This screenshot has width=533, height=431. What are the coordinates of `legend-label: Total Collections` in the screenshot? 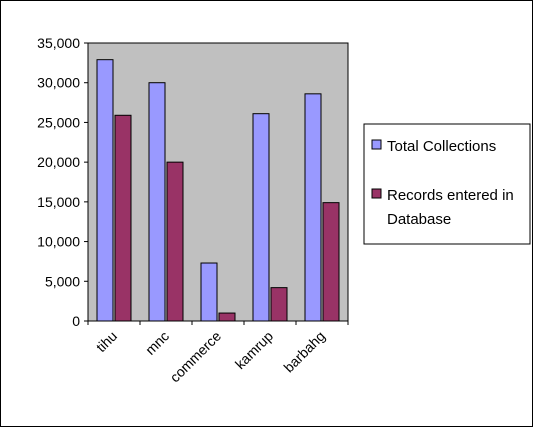 It's located at (441, 146).